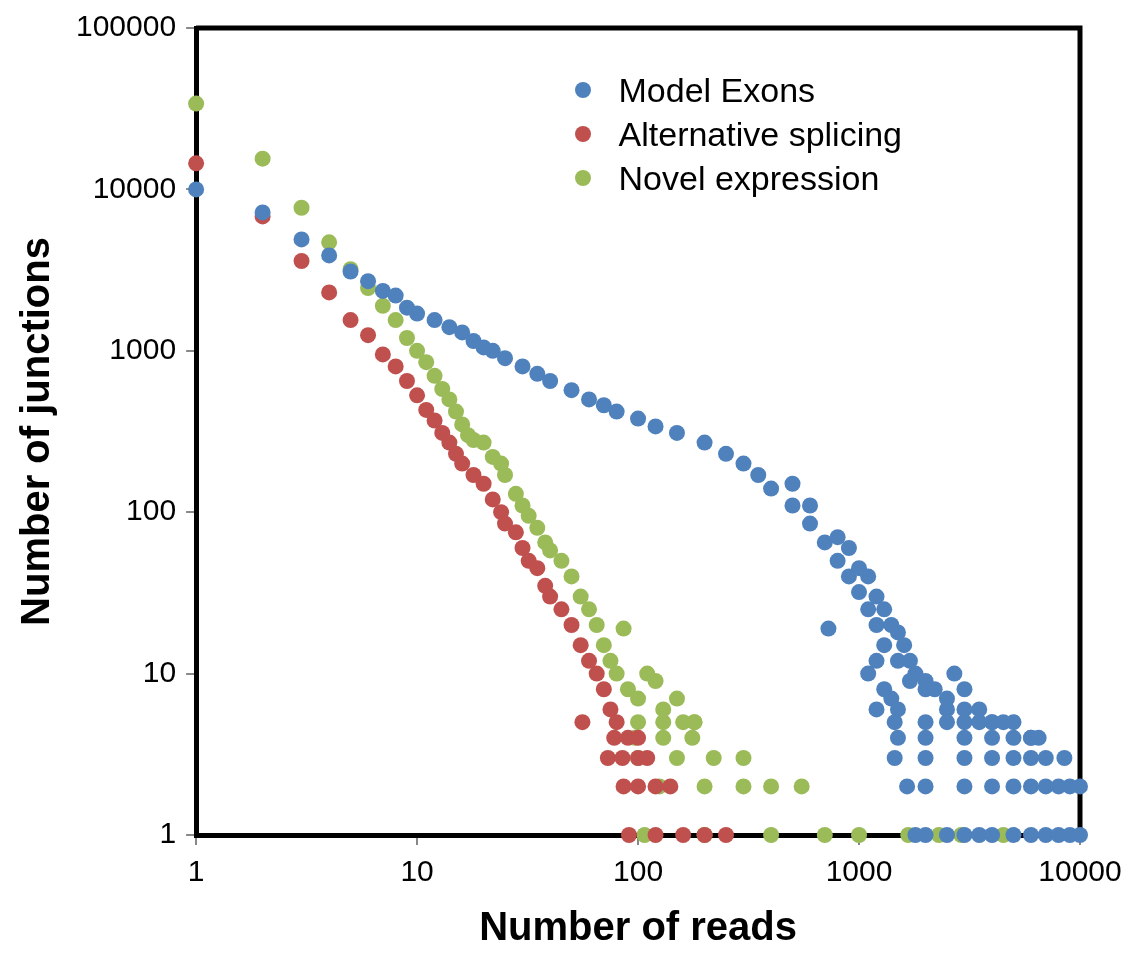  I want to click on x-tick-label: 100, so click(638, 871).